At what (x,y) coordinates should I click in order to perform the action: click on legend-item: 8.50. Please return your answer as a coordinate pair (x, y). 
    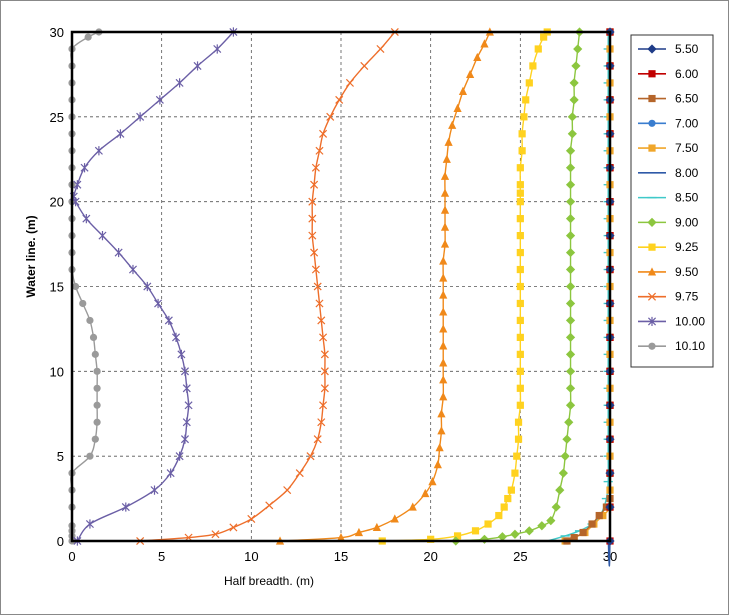
    Looking at the image, I should click on (668, 198).